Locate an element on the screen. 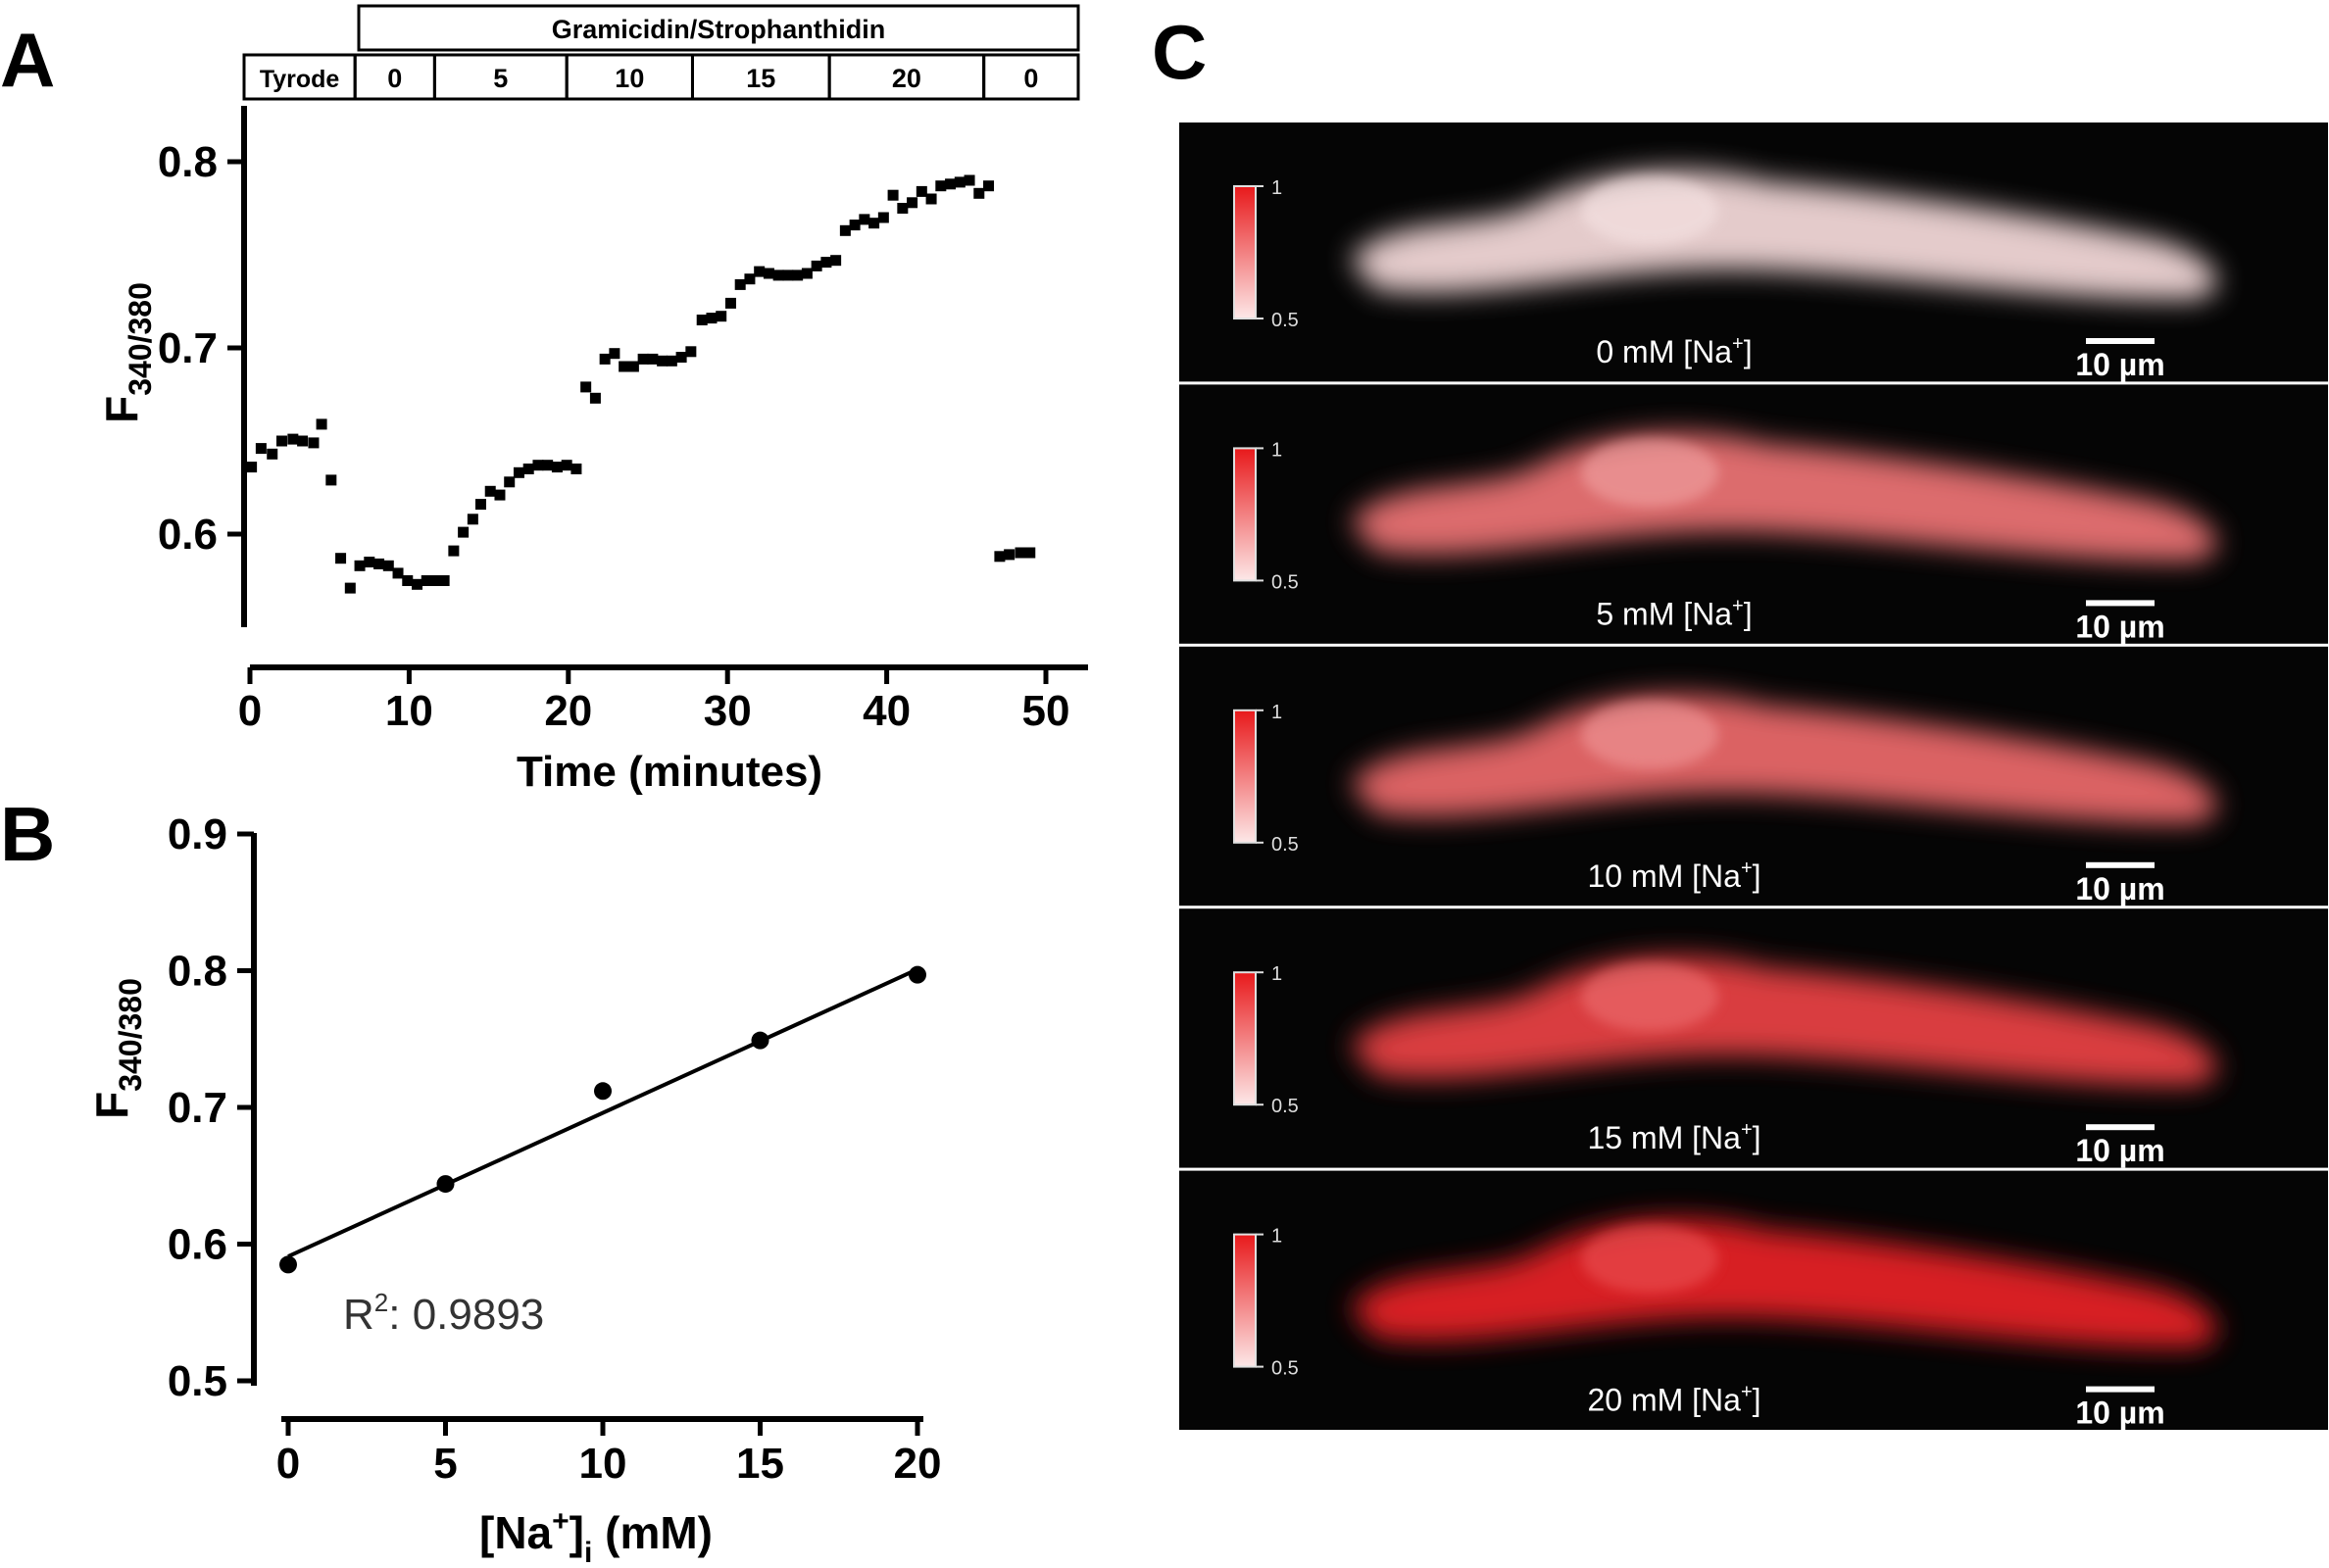 The height and width of the screenshot is (1568, 2329). x-tick-label-b: 15 is located at coordinates (760, 1464).